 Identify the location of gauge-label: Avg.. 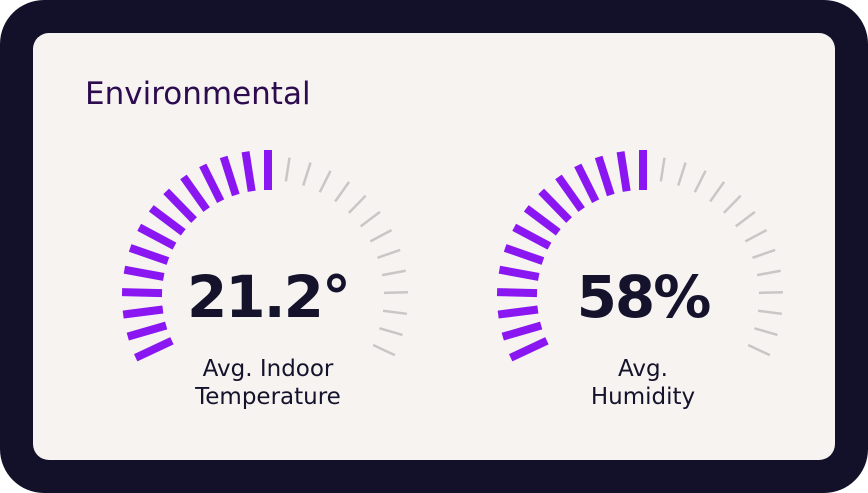
(643, 369).